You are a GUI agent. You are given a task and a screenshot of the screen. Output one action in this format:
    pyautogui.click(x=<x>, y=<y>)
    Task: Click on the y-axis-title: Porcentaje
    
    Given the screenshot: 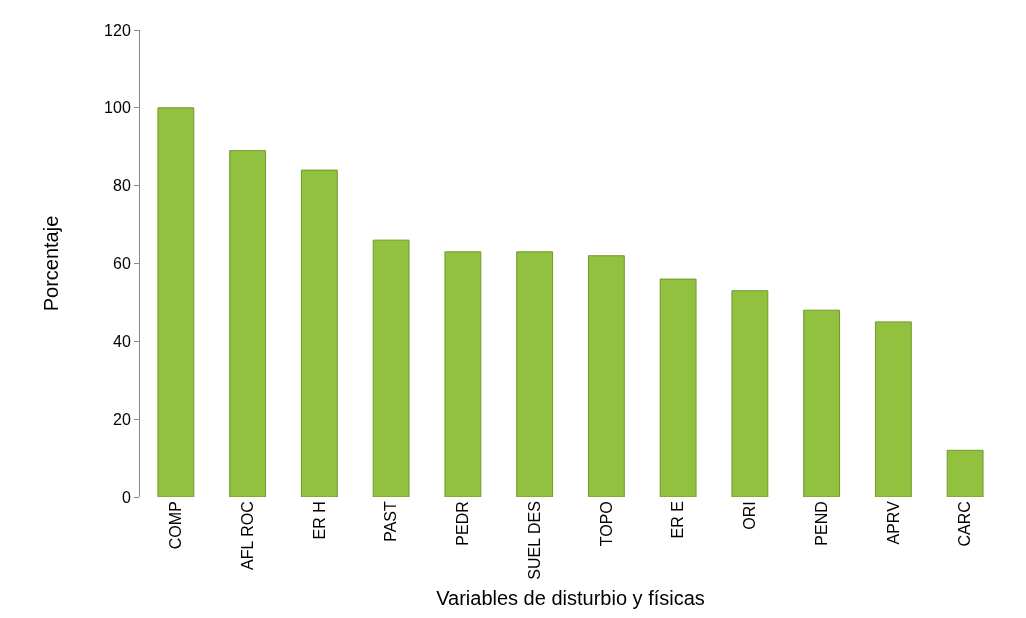 What is the action you would take?
    pyautogui.click(x=50, y=263)
    